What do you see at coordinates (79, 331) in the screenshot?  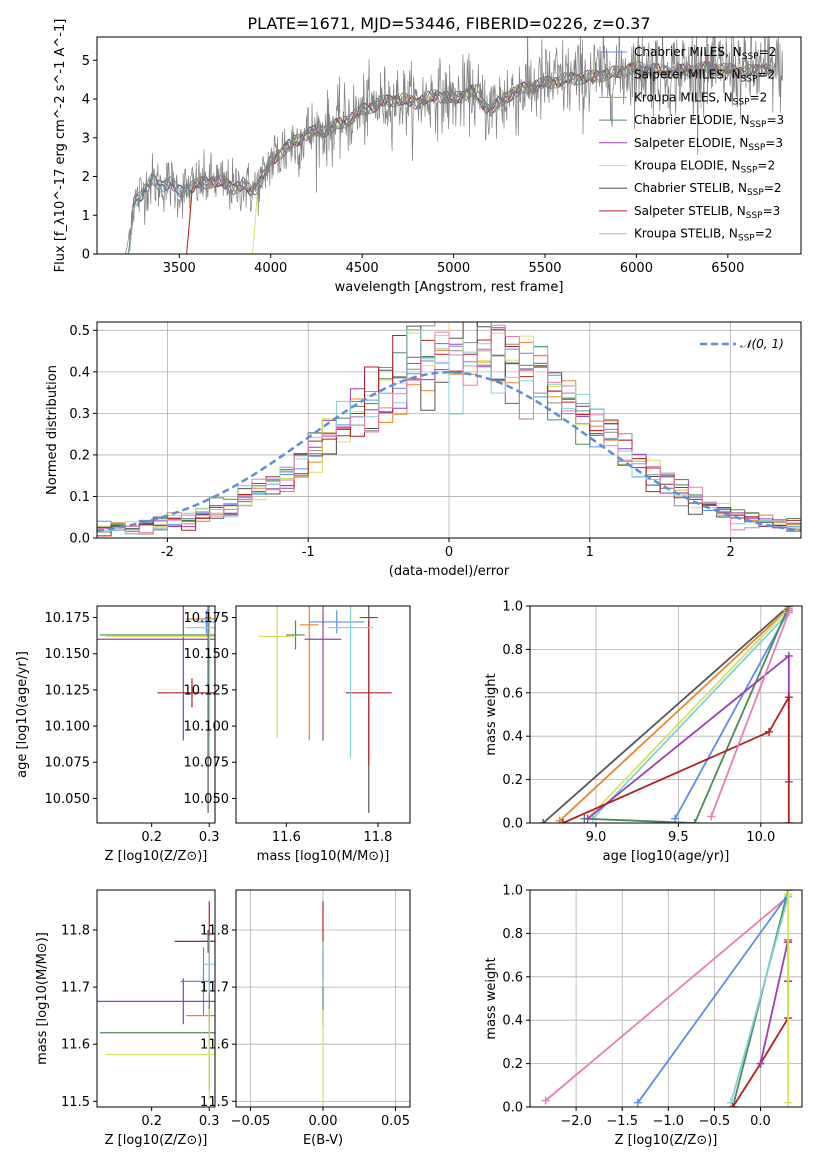 I see `y-tick-label: 0.5` at bounding box center [79, 331].